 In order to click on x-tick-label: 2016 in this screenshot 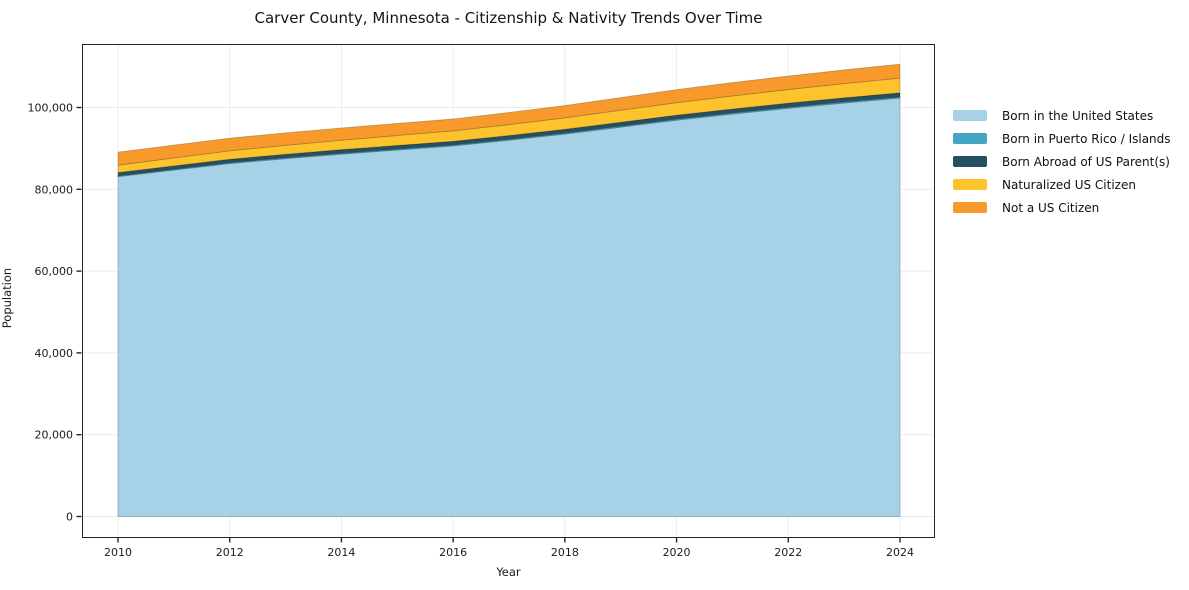, I will do `click(453, 552)`.